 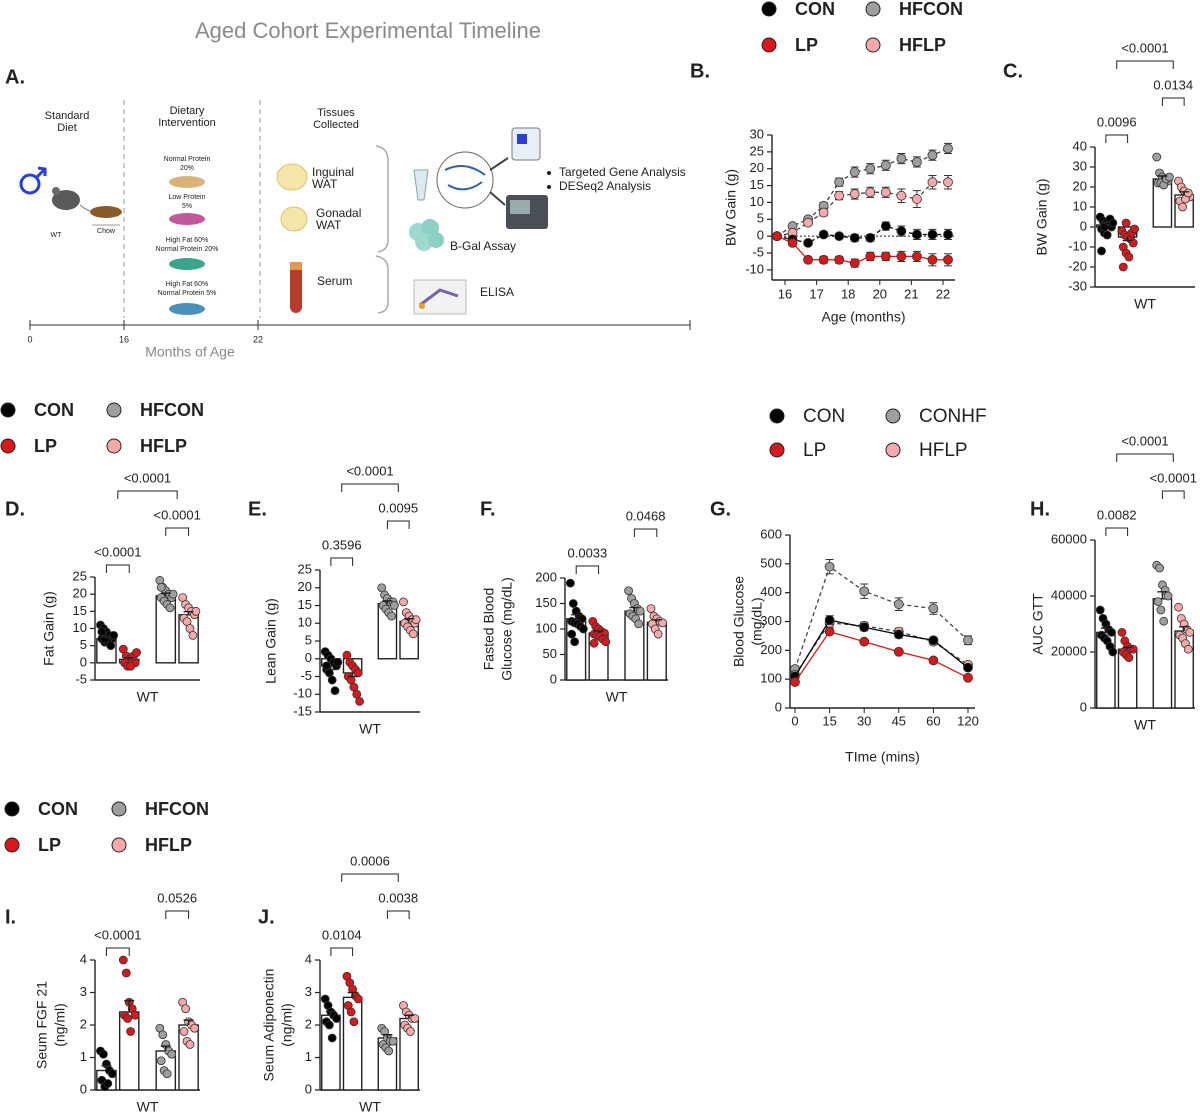 I want to click on x-tick-label: 22, so click(x=943, y=293).